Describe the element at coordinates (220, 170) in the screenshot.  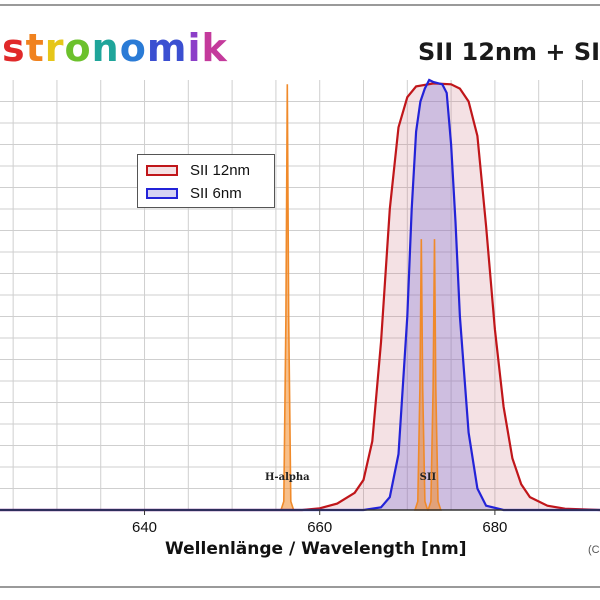
I see `legend-label-sii-12nm: SII 12nm` at that location.